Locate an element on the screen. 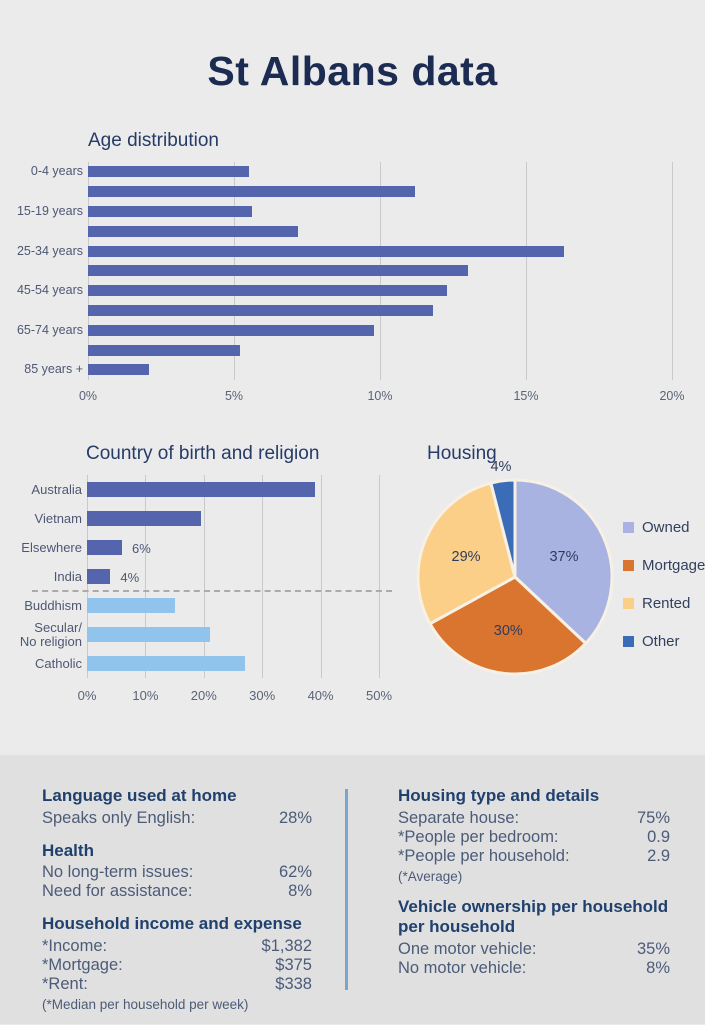 This screenshot has height=1025, width=705. category-label: Vietnam is located at coordinates (58, 518).